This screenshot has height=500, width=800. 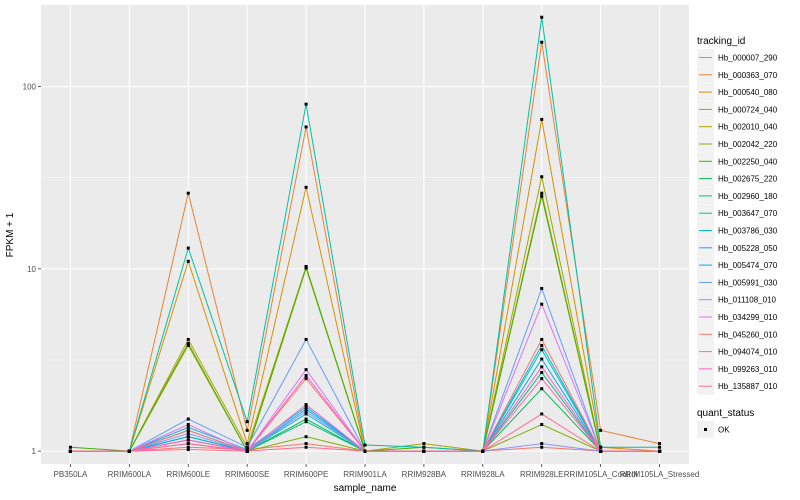 What do you see at coordinates (748, 386) in the screenshot?
I see `legend-label: Hb_135887_010` at bounding box center [748, 386].